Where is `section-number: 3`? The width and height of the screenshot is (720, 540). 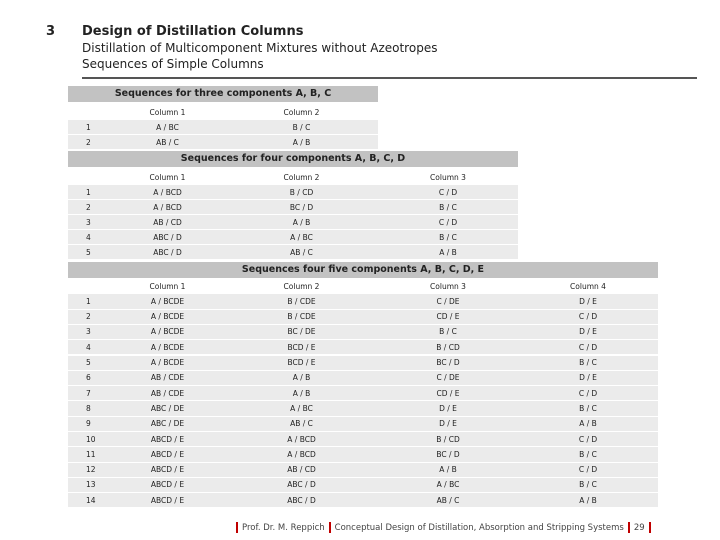
section-number: 3 is located at coordinates (51, 31).